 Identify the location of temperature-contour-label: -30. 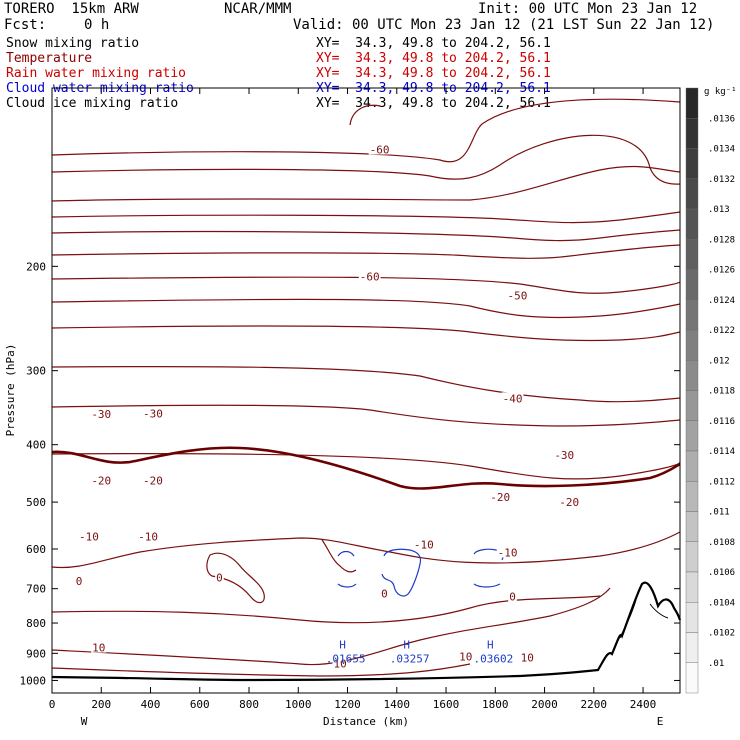
(564, 455).